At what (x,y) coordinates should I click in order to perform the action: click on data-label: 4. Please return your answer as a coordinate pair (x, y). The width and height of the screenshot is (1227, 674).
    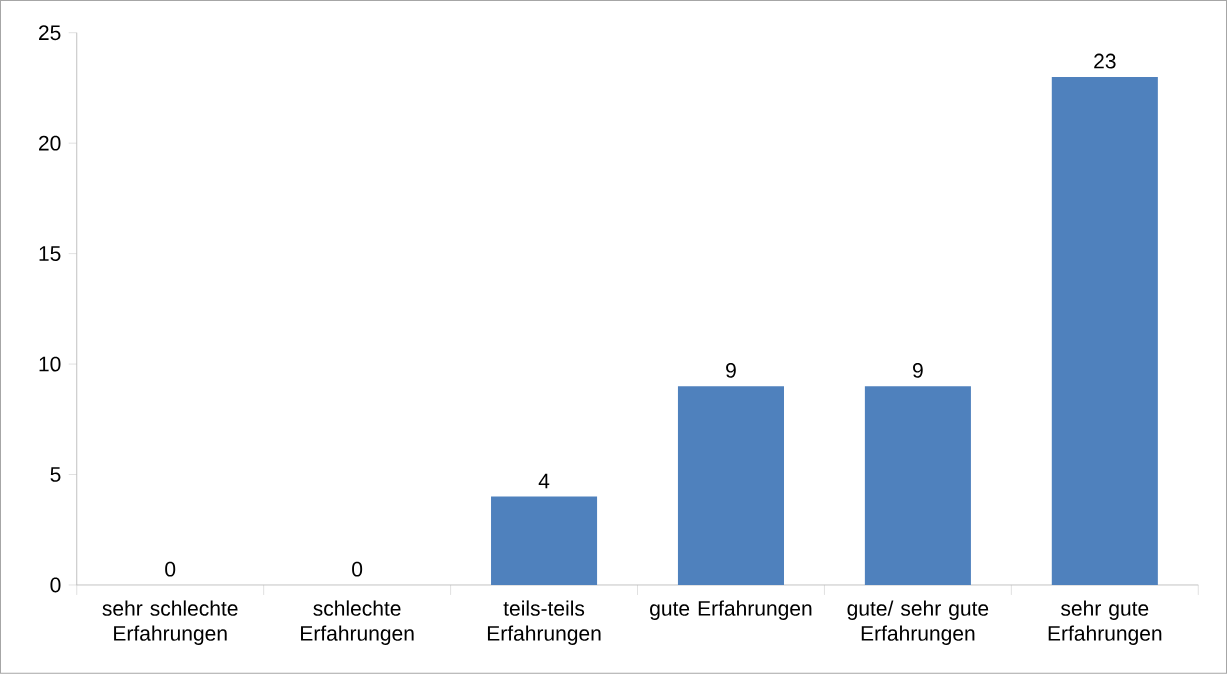
    Looking at the image, I should click on (544, 481).